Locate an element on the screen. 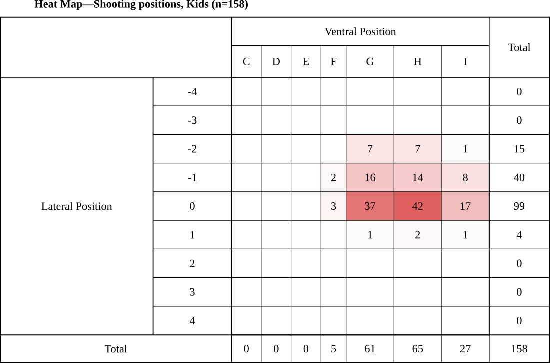  y-tick-label: 1 is located at coordinates (192, 235).